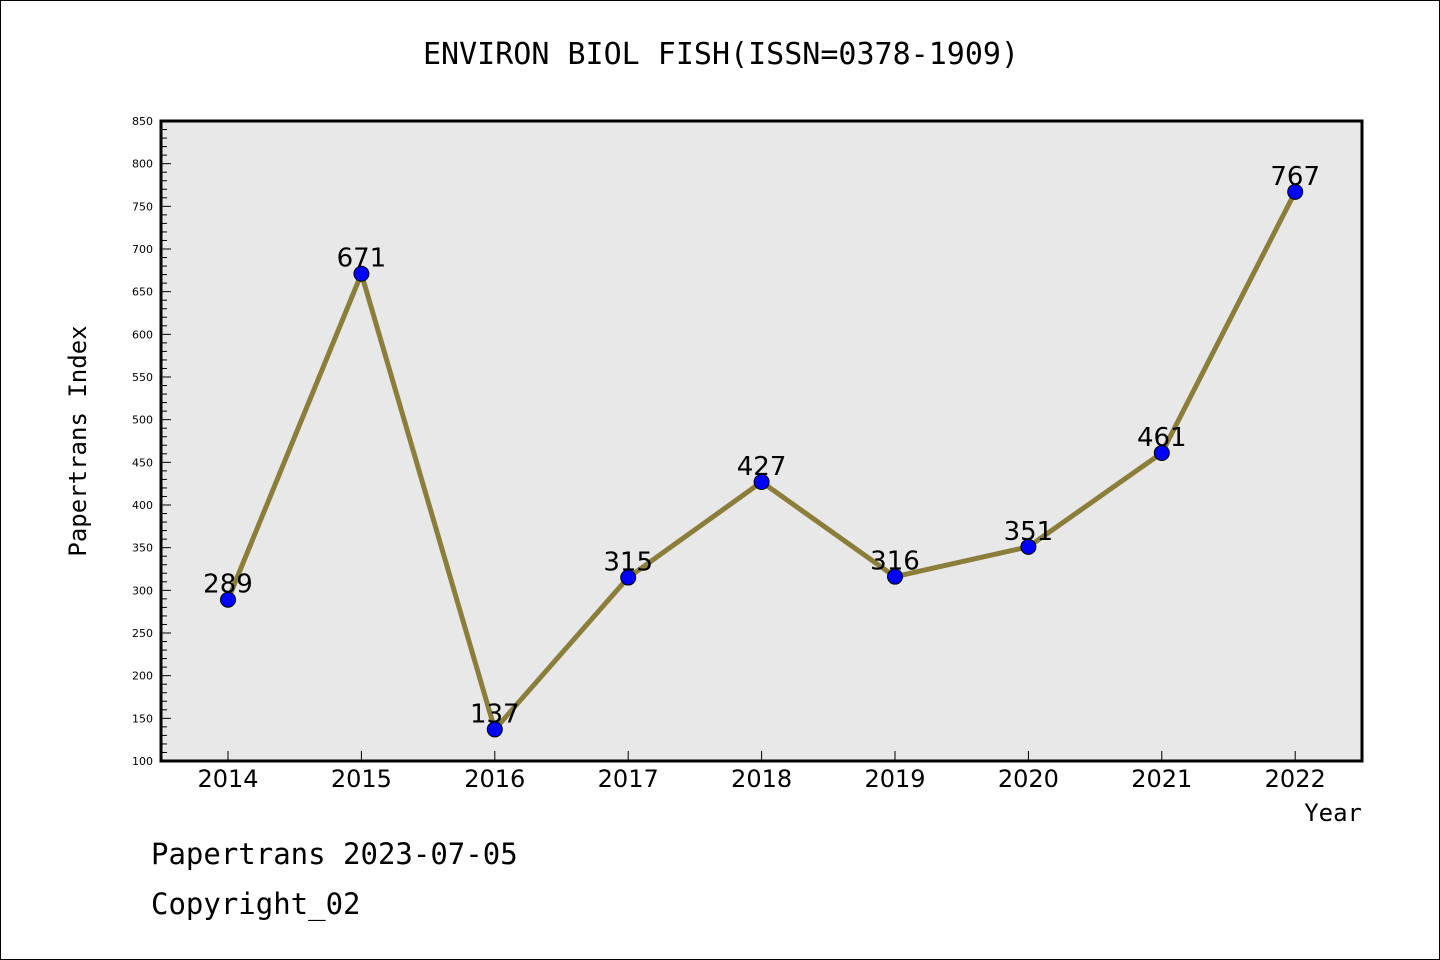 Image resolution: width=1440 pixels, height=960 pixels. What do you see at coordinates (495, 714) in the screenshot?
I see `data-label: 137` at bounding box center [495, 714].